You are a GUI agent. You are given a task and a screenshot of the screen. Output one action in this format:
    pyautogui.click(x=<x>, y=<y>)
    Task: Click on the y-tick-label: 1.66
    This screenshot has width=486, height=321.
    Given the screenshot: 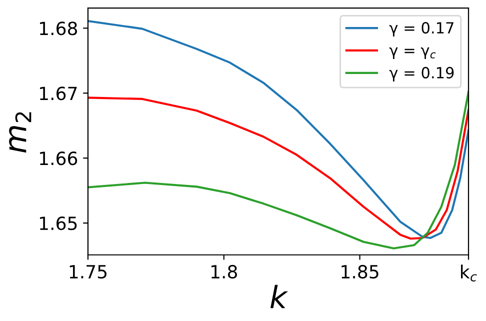 What is the action you would take?
    pyautogui.click(x=59, y=159)
    